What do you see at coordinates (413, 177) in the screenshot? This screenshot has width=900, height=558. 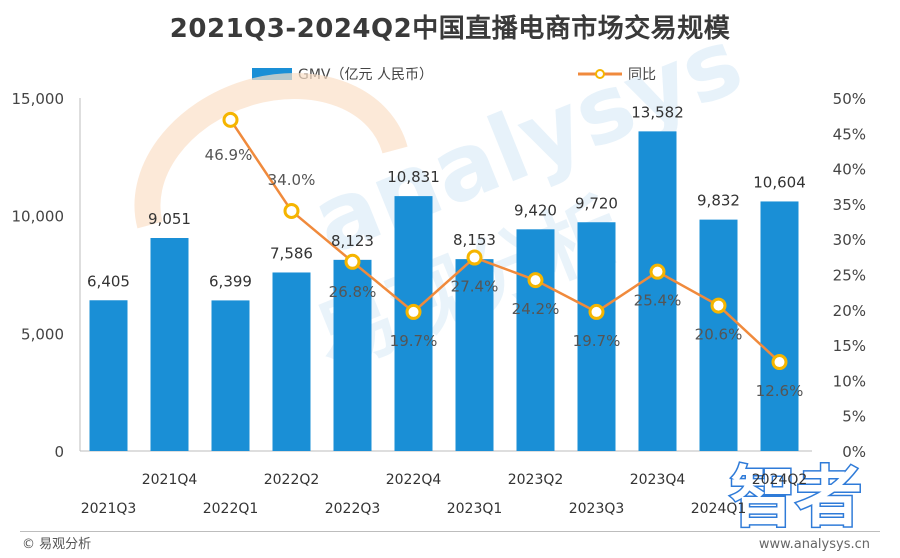 I see `bar-value-label: 10,831` at bounding box center [413, 177].